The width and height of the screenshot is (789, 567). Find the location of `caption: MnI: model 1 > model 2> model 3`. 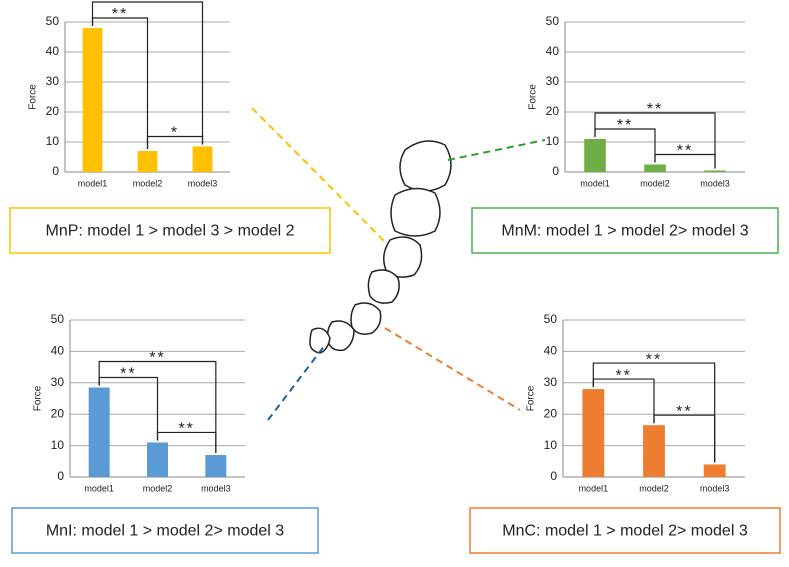

caption: MnI: model 1 > model 2> model 3 is located at coordinates (165, 531).